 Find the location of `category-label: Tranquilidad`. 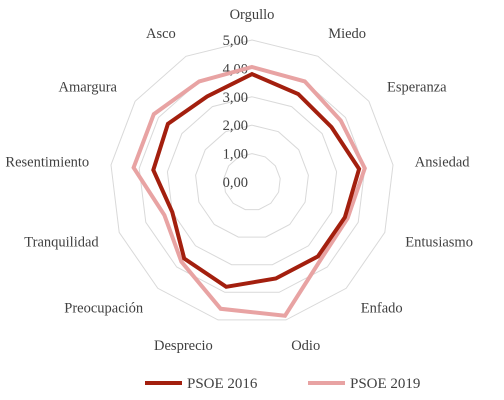

category-label: Tranquilidad is located at coordinates (61, 243).